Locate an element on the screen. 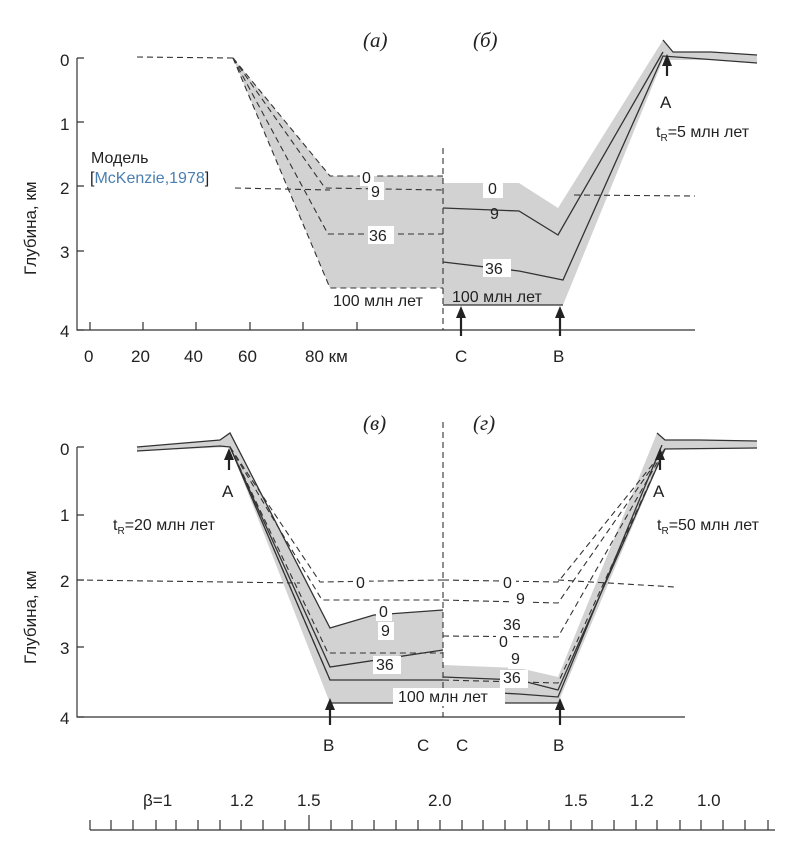  y-tick-4-bottom: 4 is located at coordinates (64, 718).